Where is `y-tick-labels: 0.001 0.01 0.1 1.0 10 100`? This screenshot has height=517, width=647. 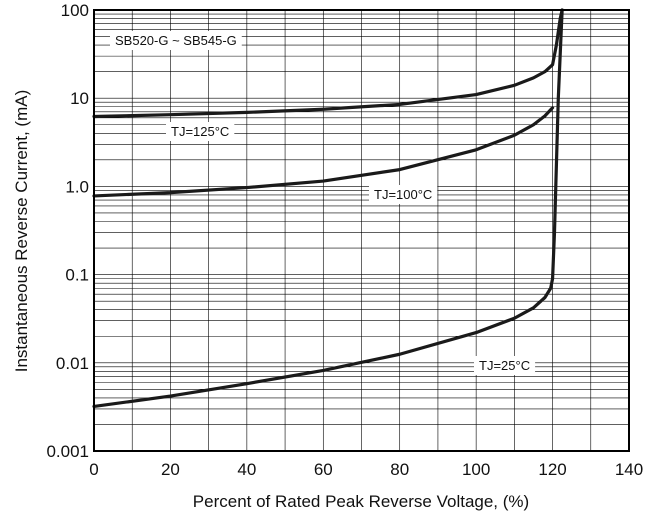 y-tick-labels: 0.001 0.01 0.1 1.0 10 100 is located at coordinates (67, 231).